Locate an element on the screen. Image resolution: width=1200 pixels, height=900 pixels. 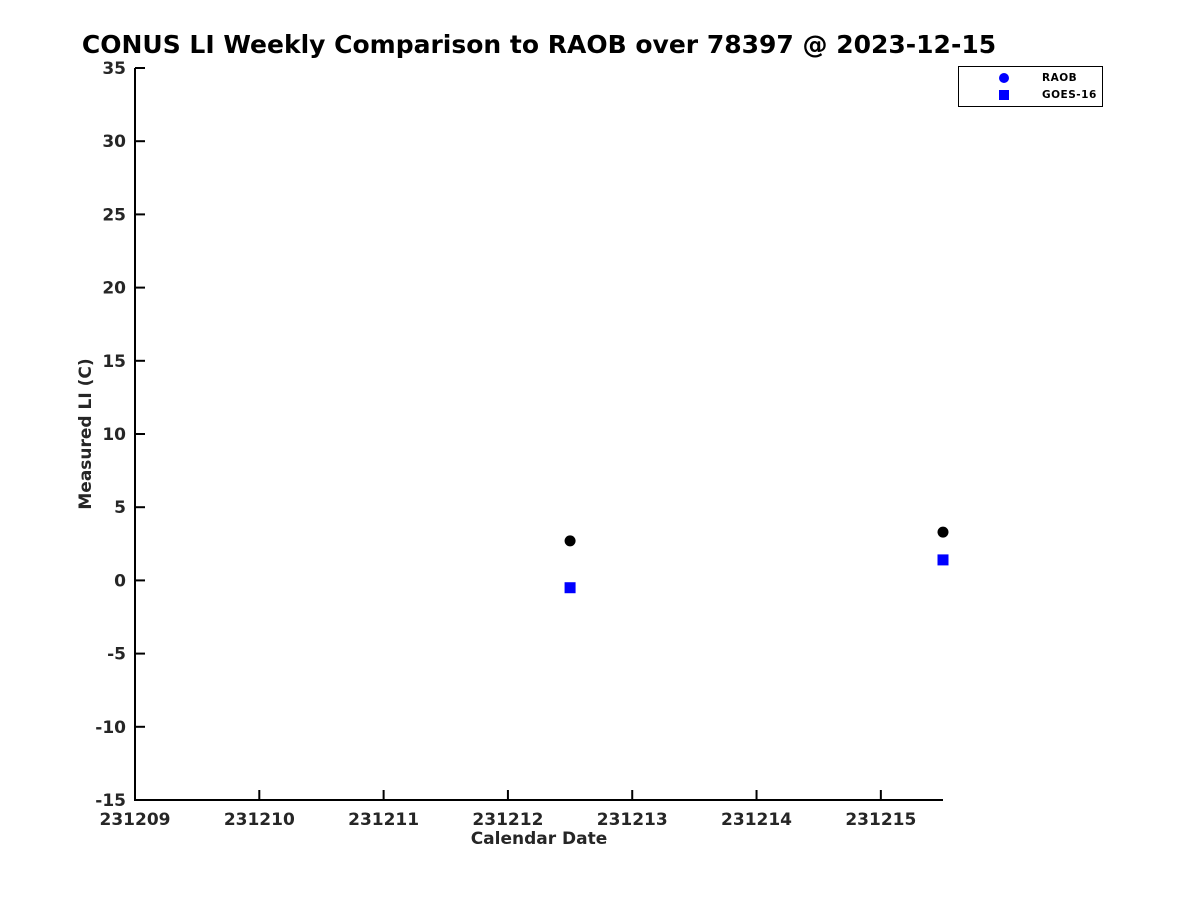
x-tick-label: 231210 is located at coordinates (259, 820).